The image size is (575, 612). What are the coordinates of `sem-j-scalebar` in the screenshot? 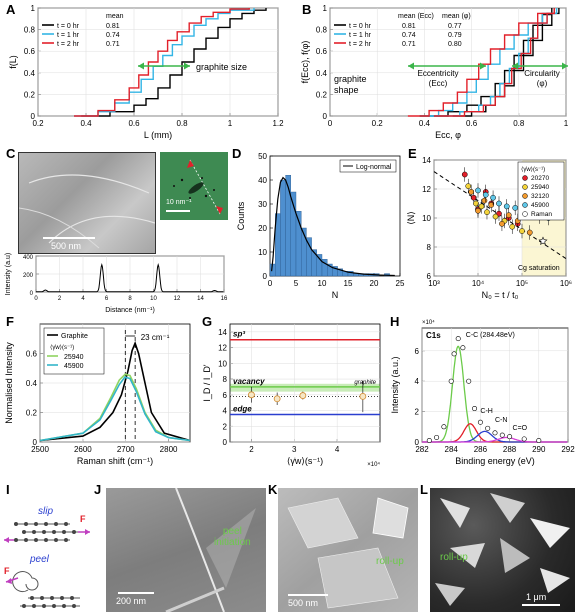 It's located at (136, 593).